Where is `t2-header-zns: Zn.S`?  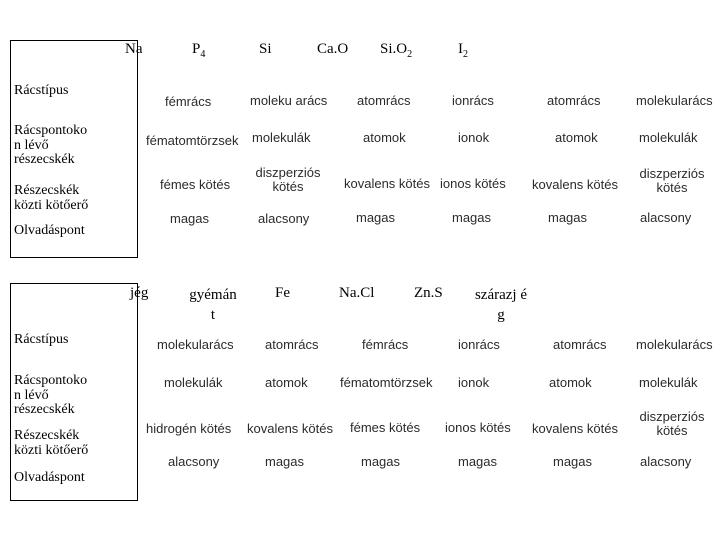 t2-header-zns: Zn.S is located at coordinates (428, 293).